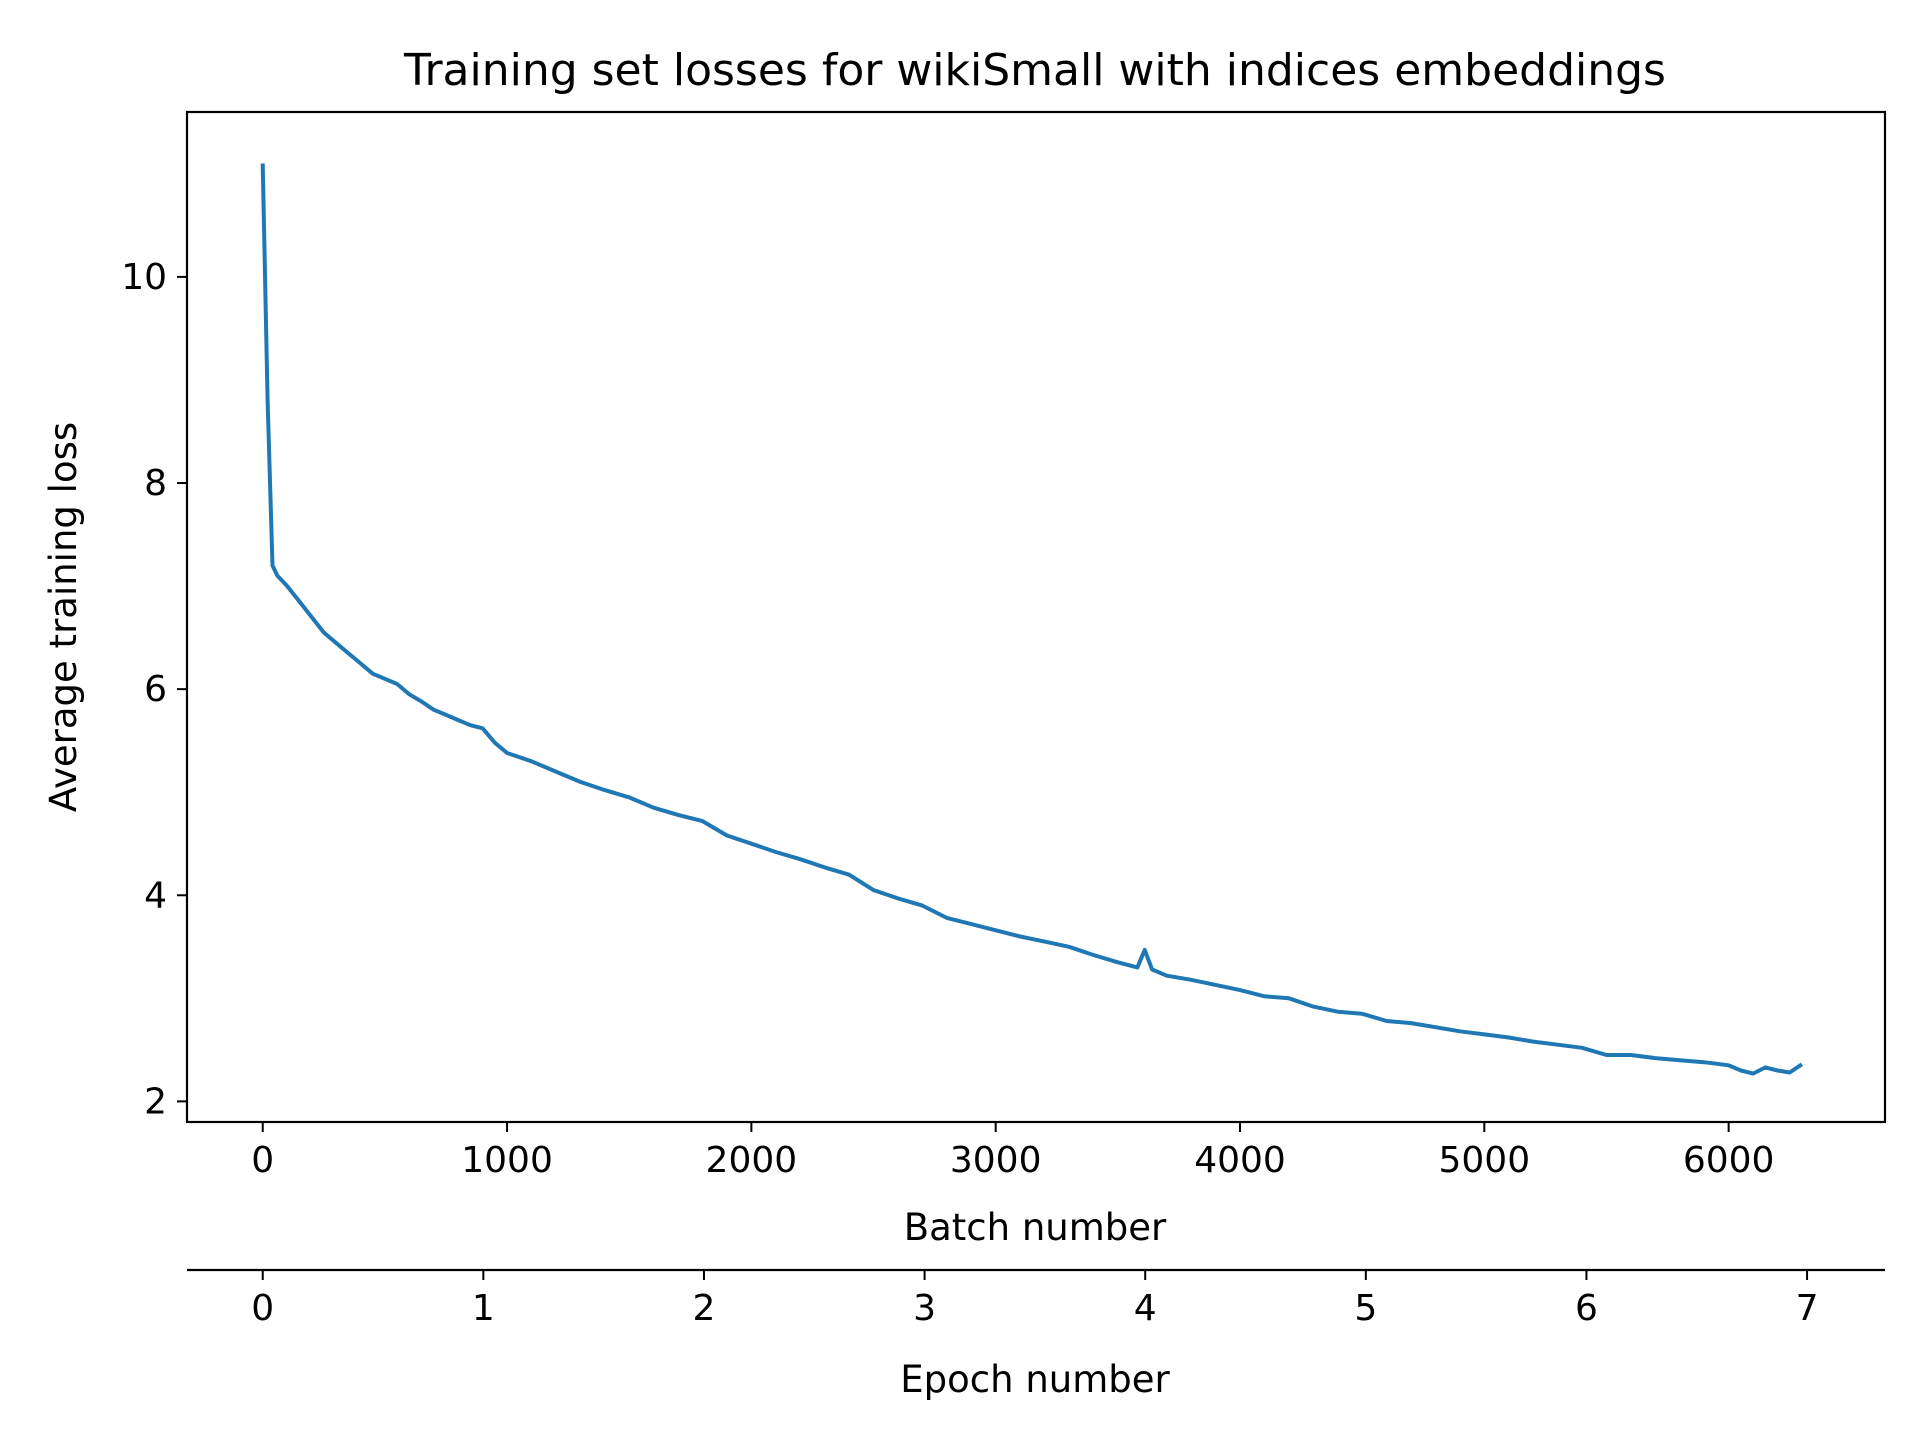  I want to click on x-axis: 0 1000 2000 3000 4000 5000 6000, so click(1012, 1151).